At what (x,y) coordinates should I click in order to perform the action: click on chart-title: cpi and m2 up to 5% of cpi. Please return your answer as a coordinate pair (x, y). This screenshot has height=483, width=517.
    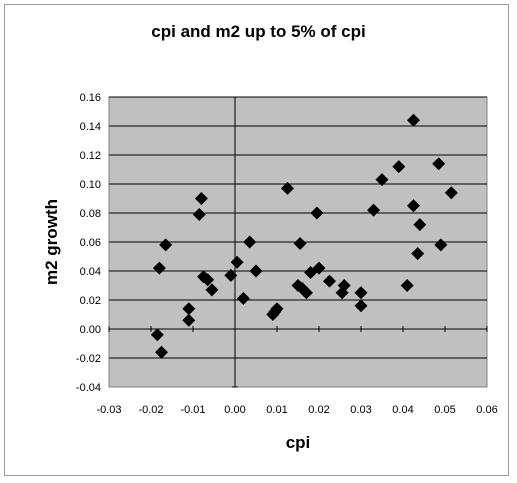
    Looking at the image, I should click on (258, 31).